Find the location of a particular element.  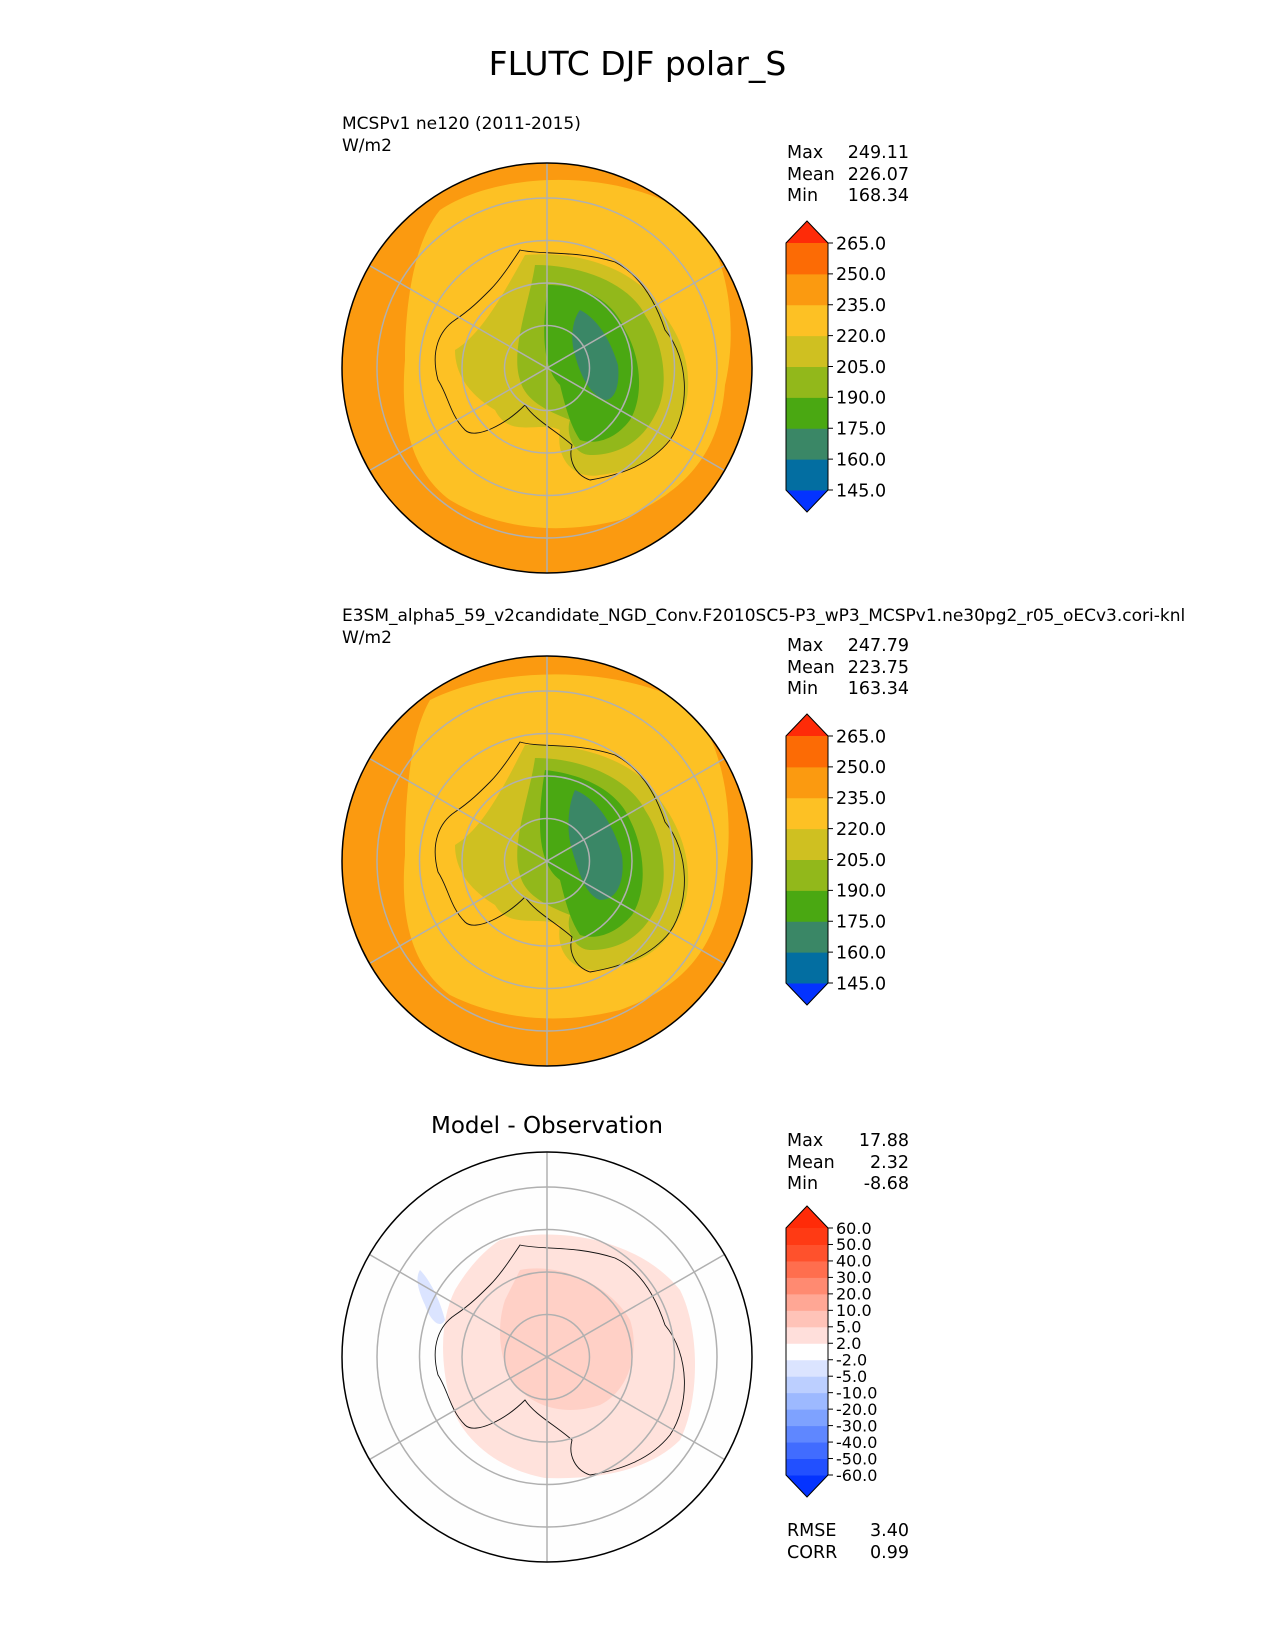

colorbar-tick-label: -2.0 is located at coordinates (851, 1359).